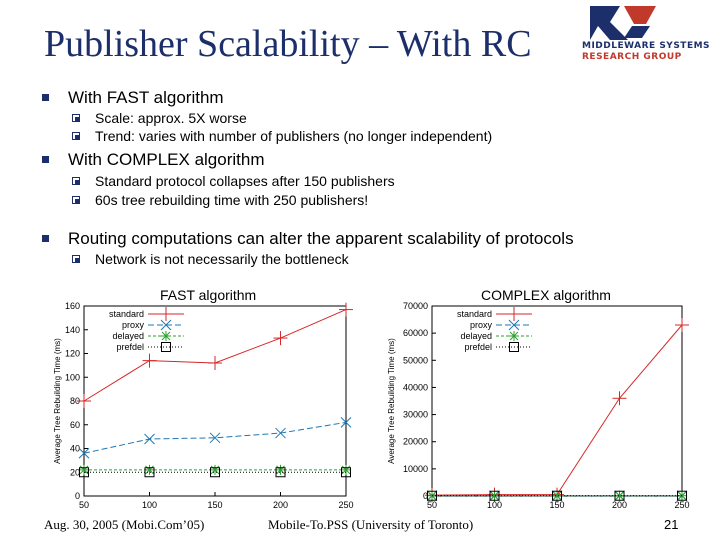 The height and width of the screenshot is (540, 720). What do you see at coordinates (146, 97) in the screenshot?
I see `bullet-text: With FAST algorithm` at bounding box center [146, 97].